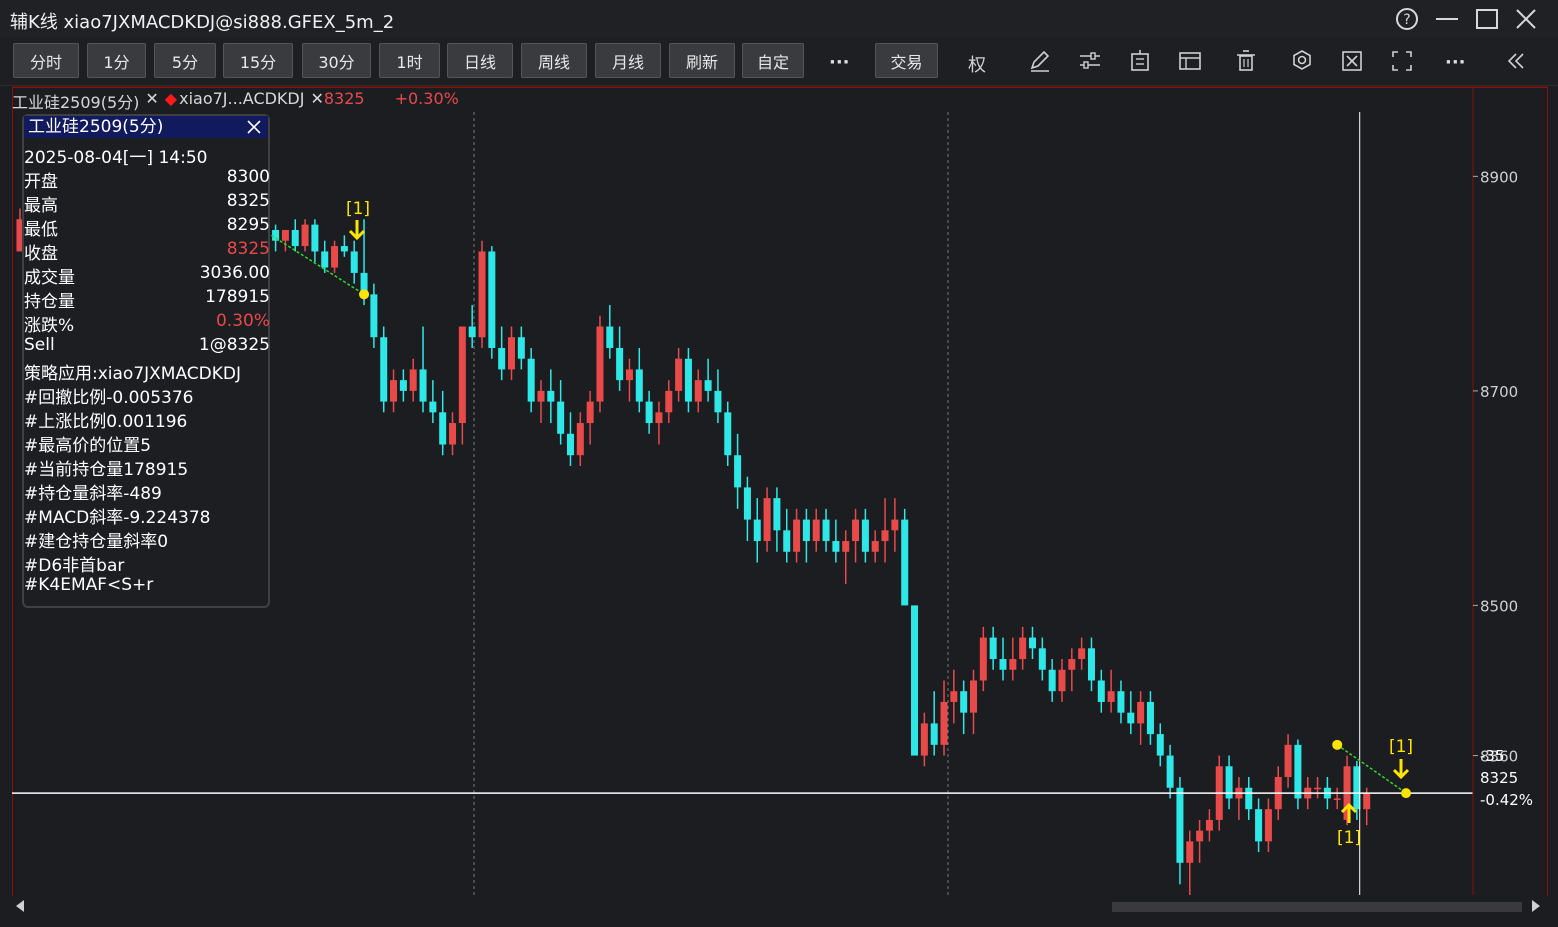 This screenshot has width=1558, height=927. Describe the element at coordinates (147, 371) in the screenshot. I see `panel-strategy-line: 策略应用:xiao7JXMACDKDJ` at that location.